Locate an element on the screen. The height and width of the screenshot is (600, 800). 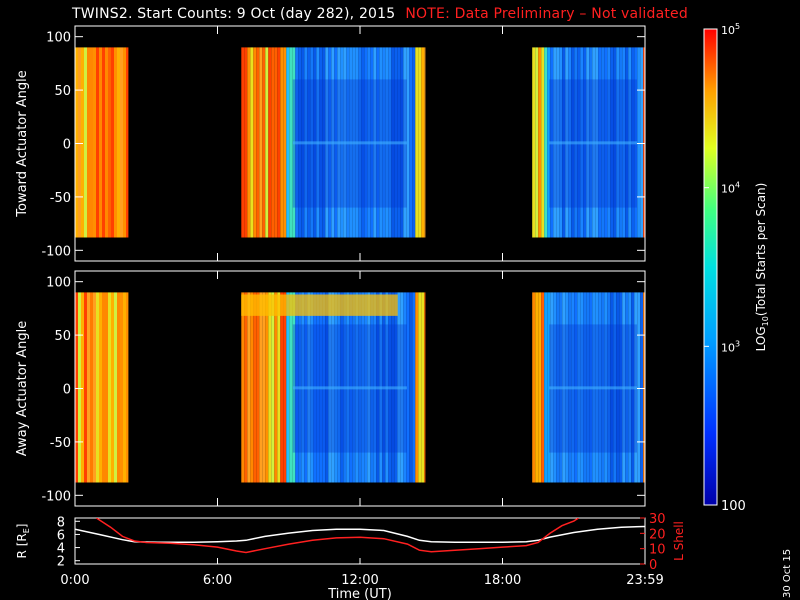
y-tick-label: -100 is located at coordinates (56, 496).